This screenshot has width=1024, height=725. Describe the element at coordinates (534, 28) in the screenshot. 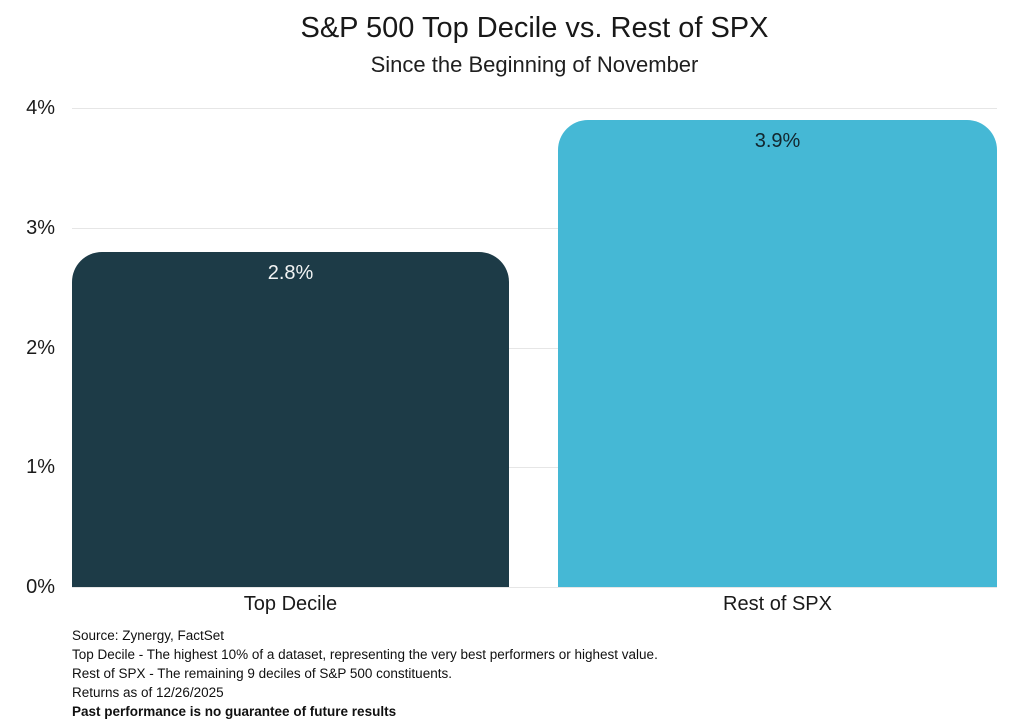

I see `chart-title: S&P 500 Top Decile vs. Rest of SPX` at that location.